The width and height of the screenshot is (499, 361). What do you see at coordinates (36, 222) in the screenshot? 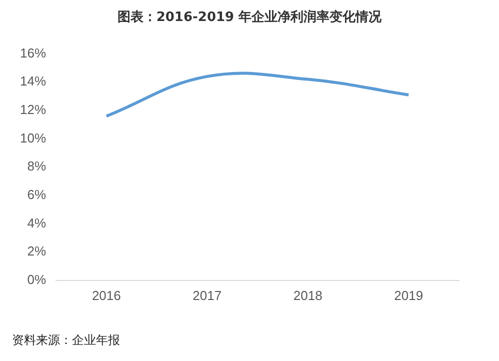
I see `y-tick-label: 4%` at bounding box center [36, 222].